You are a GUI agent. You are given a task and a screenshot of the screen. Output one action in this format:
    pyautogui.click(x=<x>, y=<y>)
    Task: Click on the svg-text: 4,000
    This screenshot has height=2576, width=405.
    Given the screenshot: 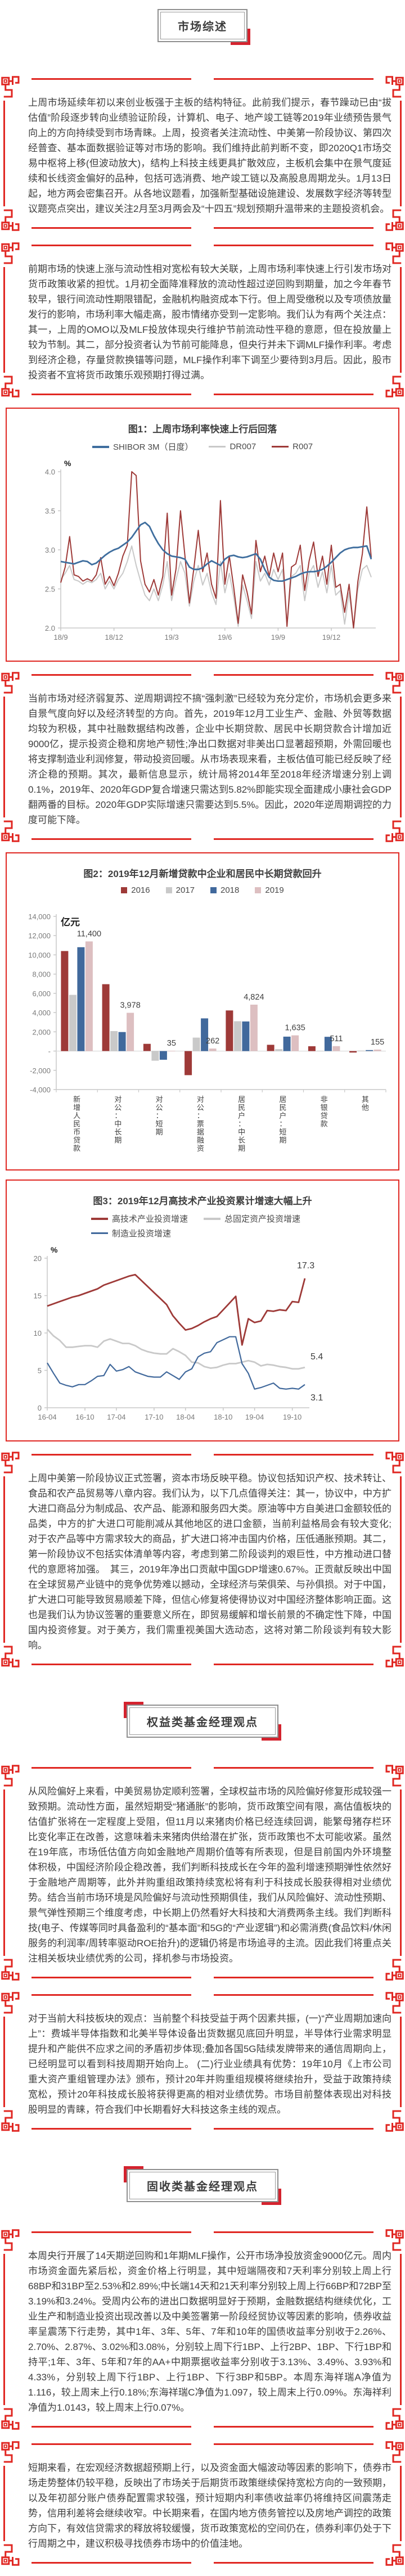 What is the action you would take?
    pyautogui.click(x=41, y=1013)
    